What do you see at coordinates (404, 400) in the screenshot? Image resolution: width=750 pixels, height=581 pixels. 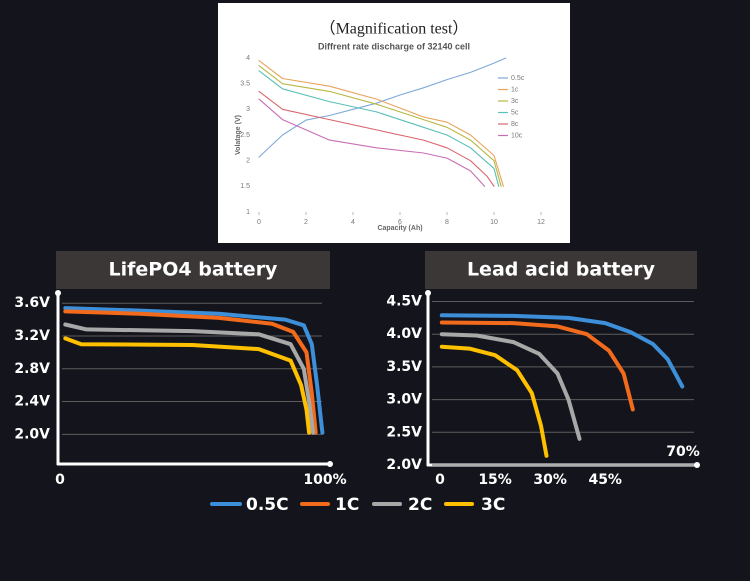 I see `y-tick-label: 3.0V` at bounding box center [404, 400].